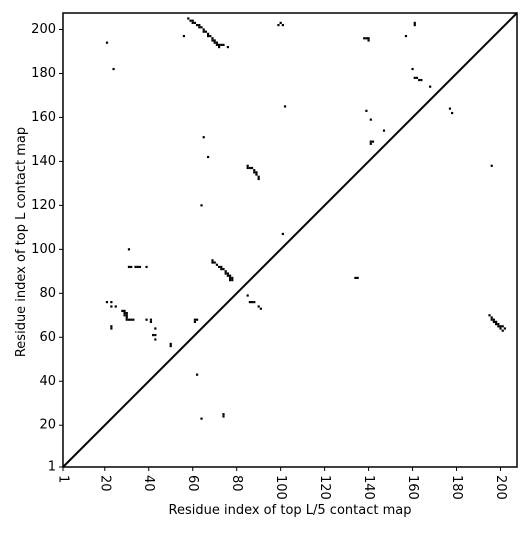 The image size is (531, 535). I want to click on y-tick-label: 60, so click(47, 337).